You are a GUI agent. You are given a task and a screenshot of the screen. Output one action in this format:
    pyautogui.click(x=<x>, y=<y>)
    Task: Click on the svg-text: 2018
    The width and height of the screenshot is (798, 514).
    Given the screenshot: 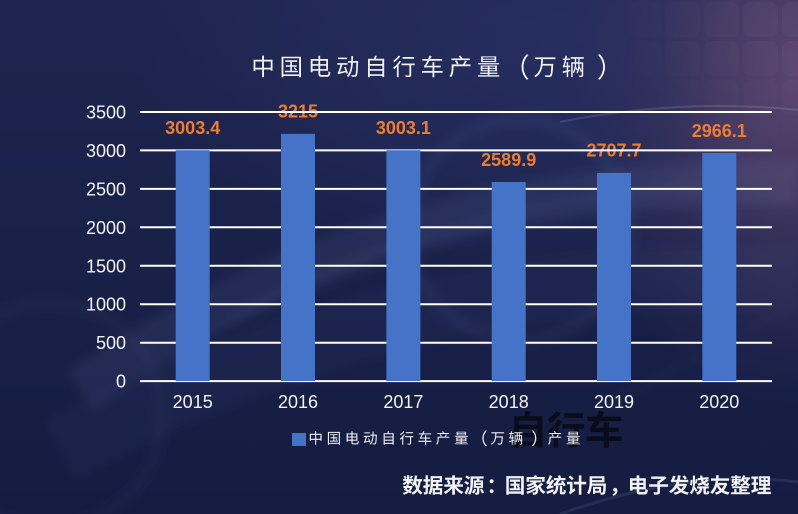 What is the action you would take?
    pyautogui.click(x=509, y=402)
    